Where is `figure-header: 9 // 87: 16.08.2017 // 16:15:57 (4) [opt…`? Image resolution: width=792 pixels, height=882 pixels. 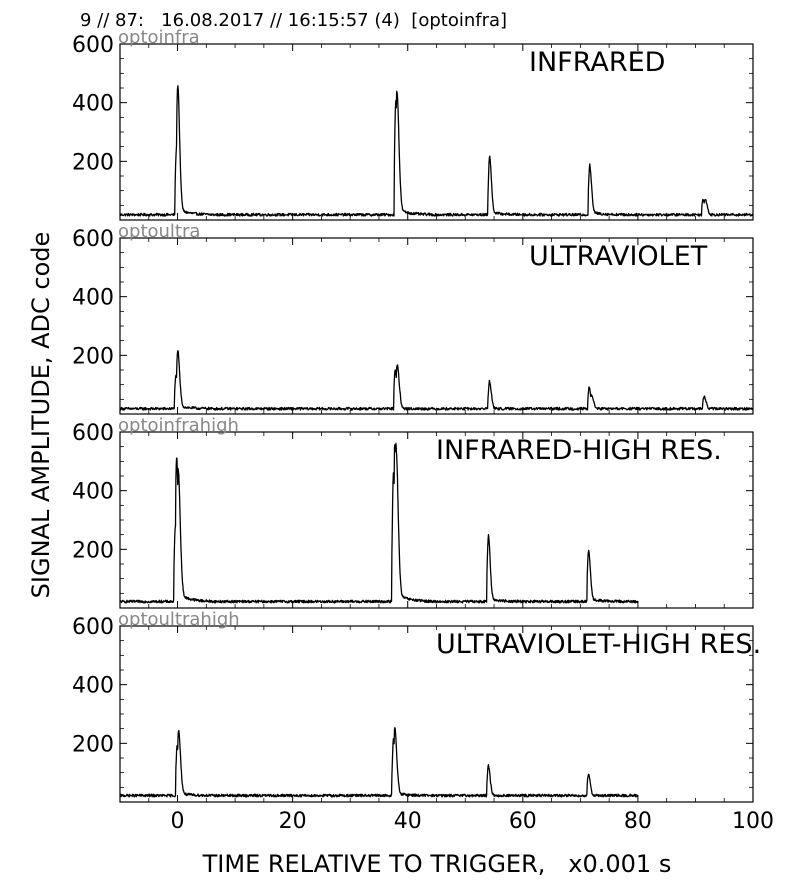 figure-header: 9 // 87: 16.08.2017 // 16:15:57 (4) [opt… is located at coordinates (293, 20).